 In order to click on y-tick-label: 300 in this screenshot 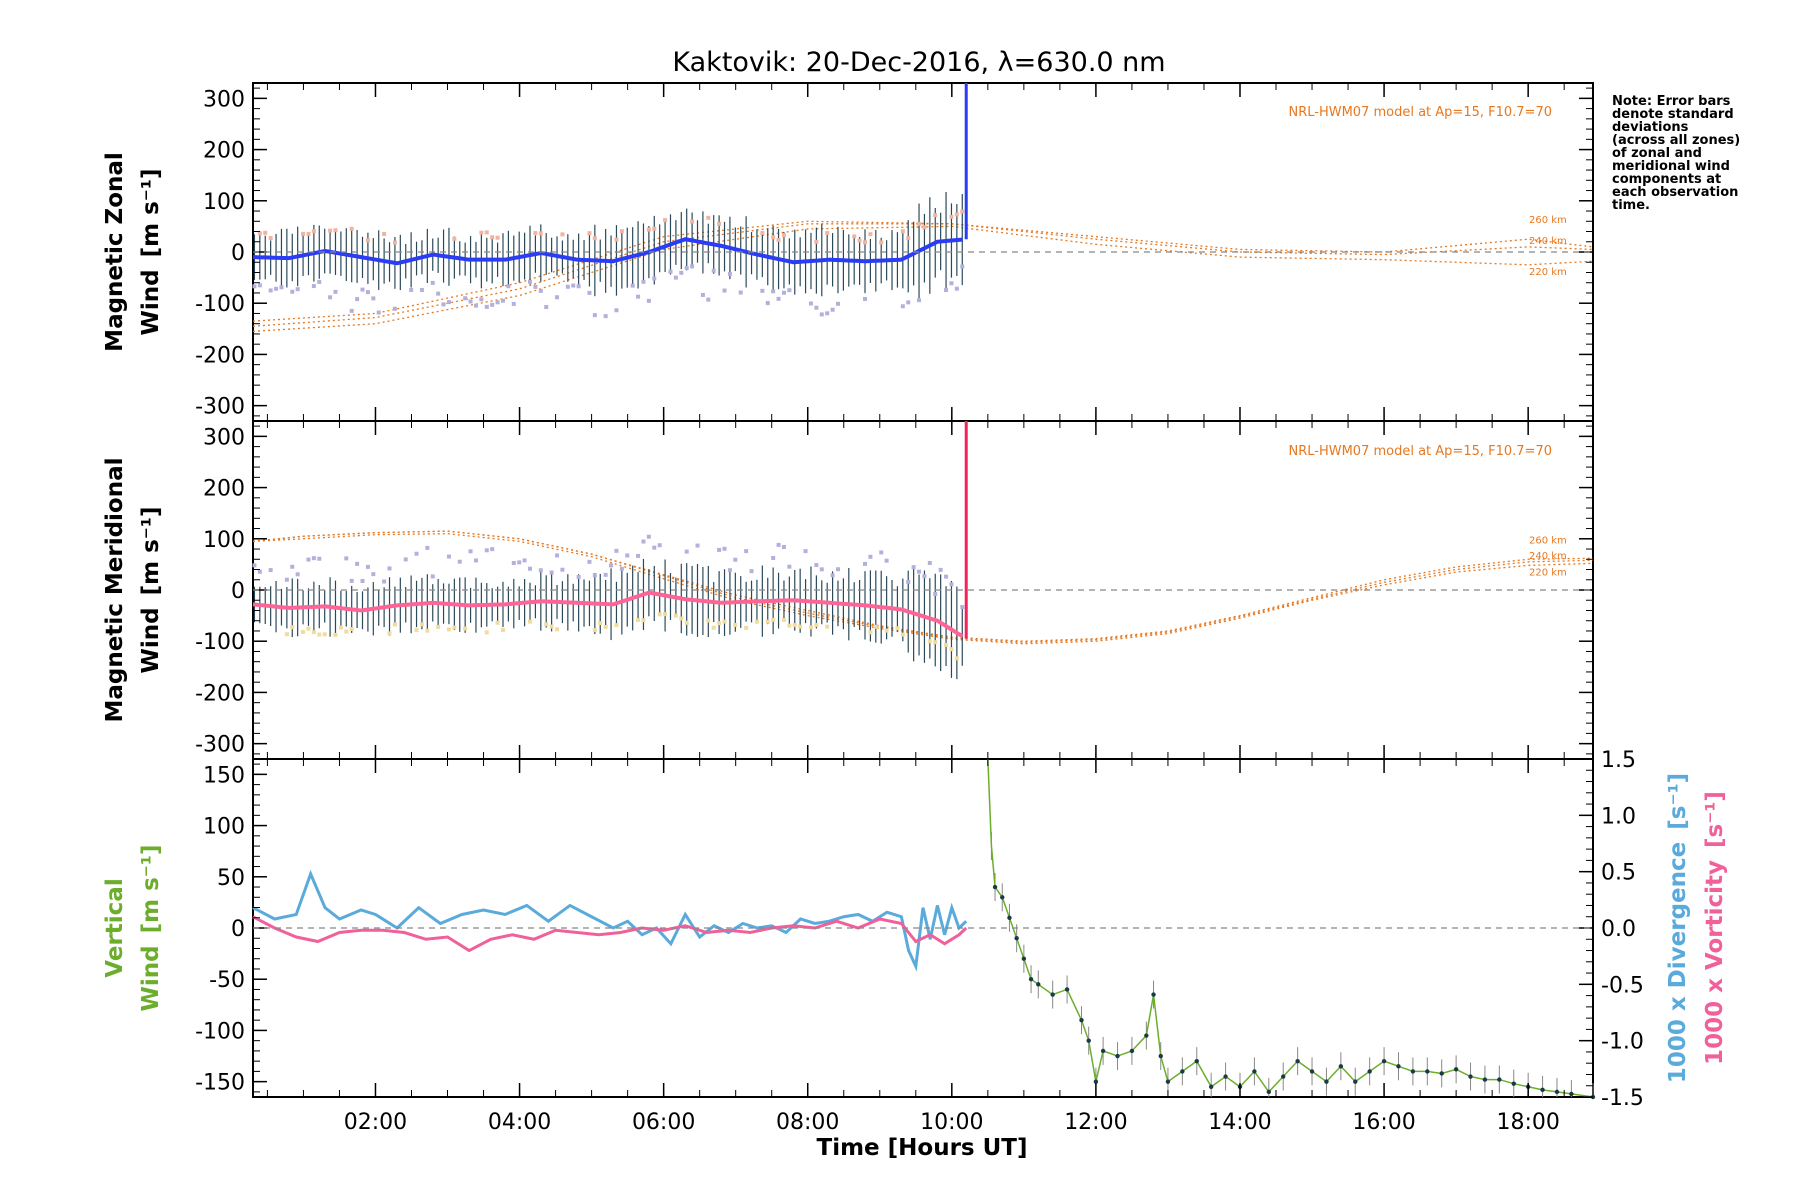, I will do `click(224, 437)`.